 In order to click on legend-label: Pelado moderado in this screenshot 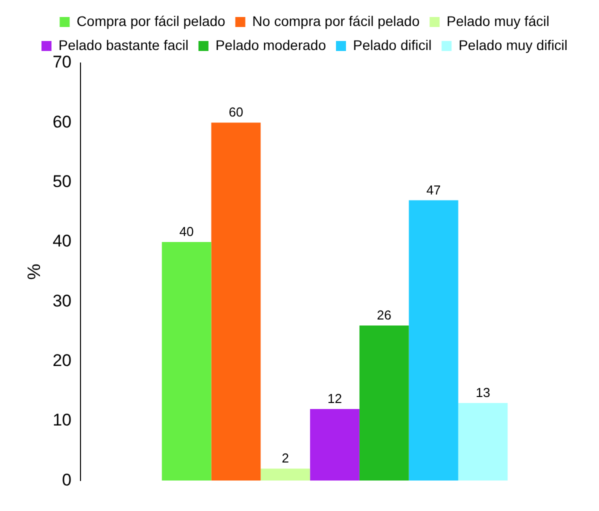, I will do `click(270, 44)`.